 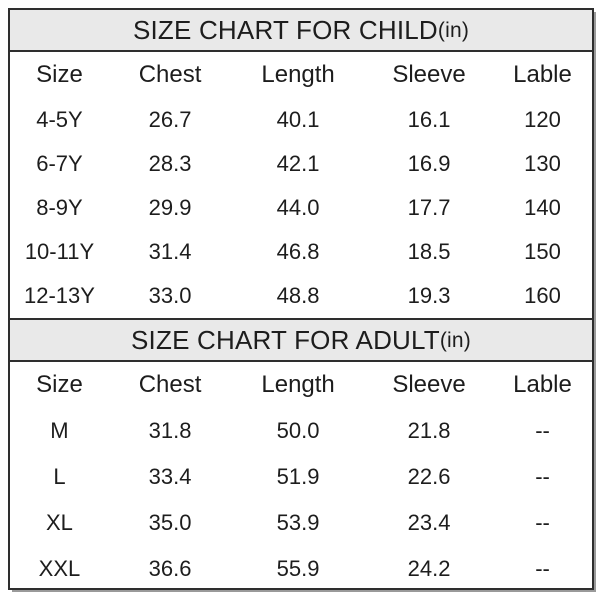 I want to click on cell-length: 51.9, so click(x=298, y=476).